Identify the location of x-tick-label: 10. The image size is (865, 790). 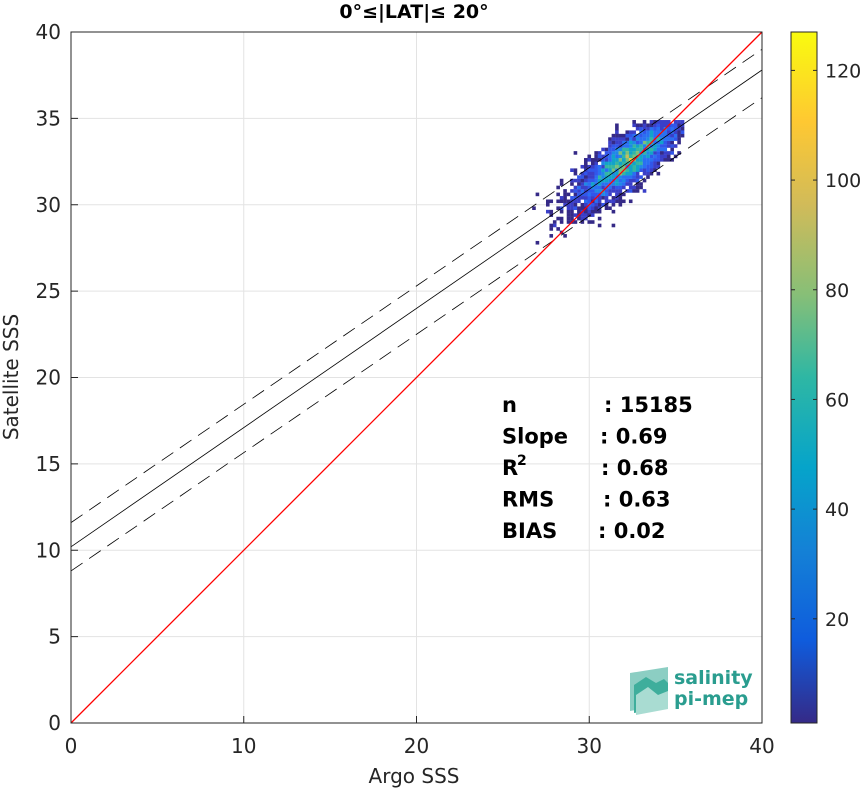
(243, 746).